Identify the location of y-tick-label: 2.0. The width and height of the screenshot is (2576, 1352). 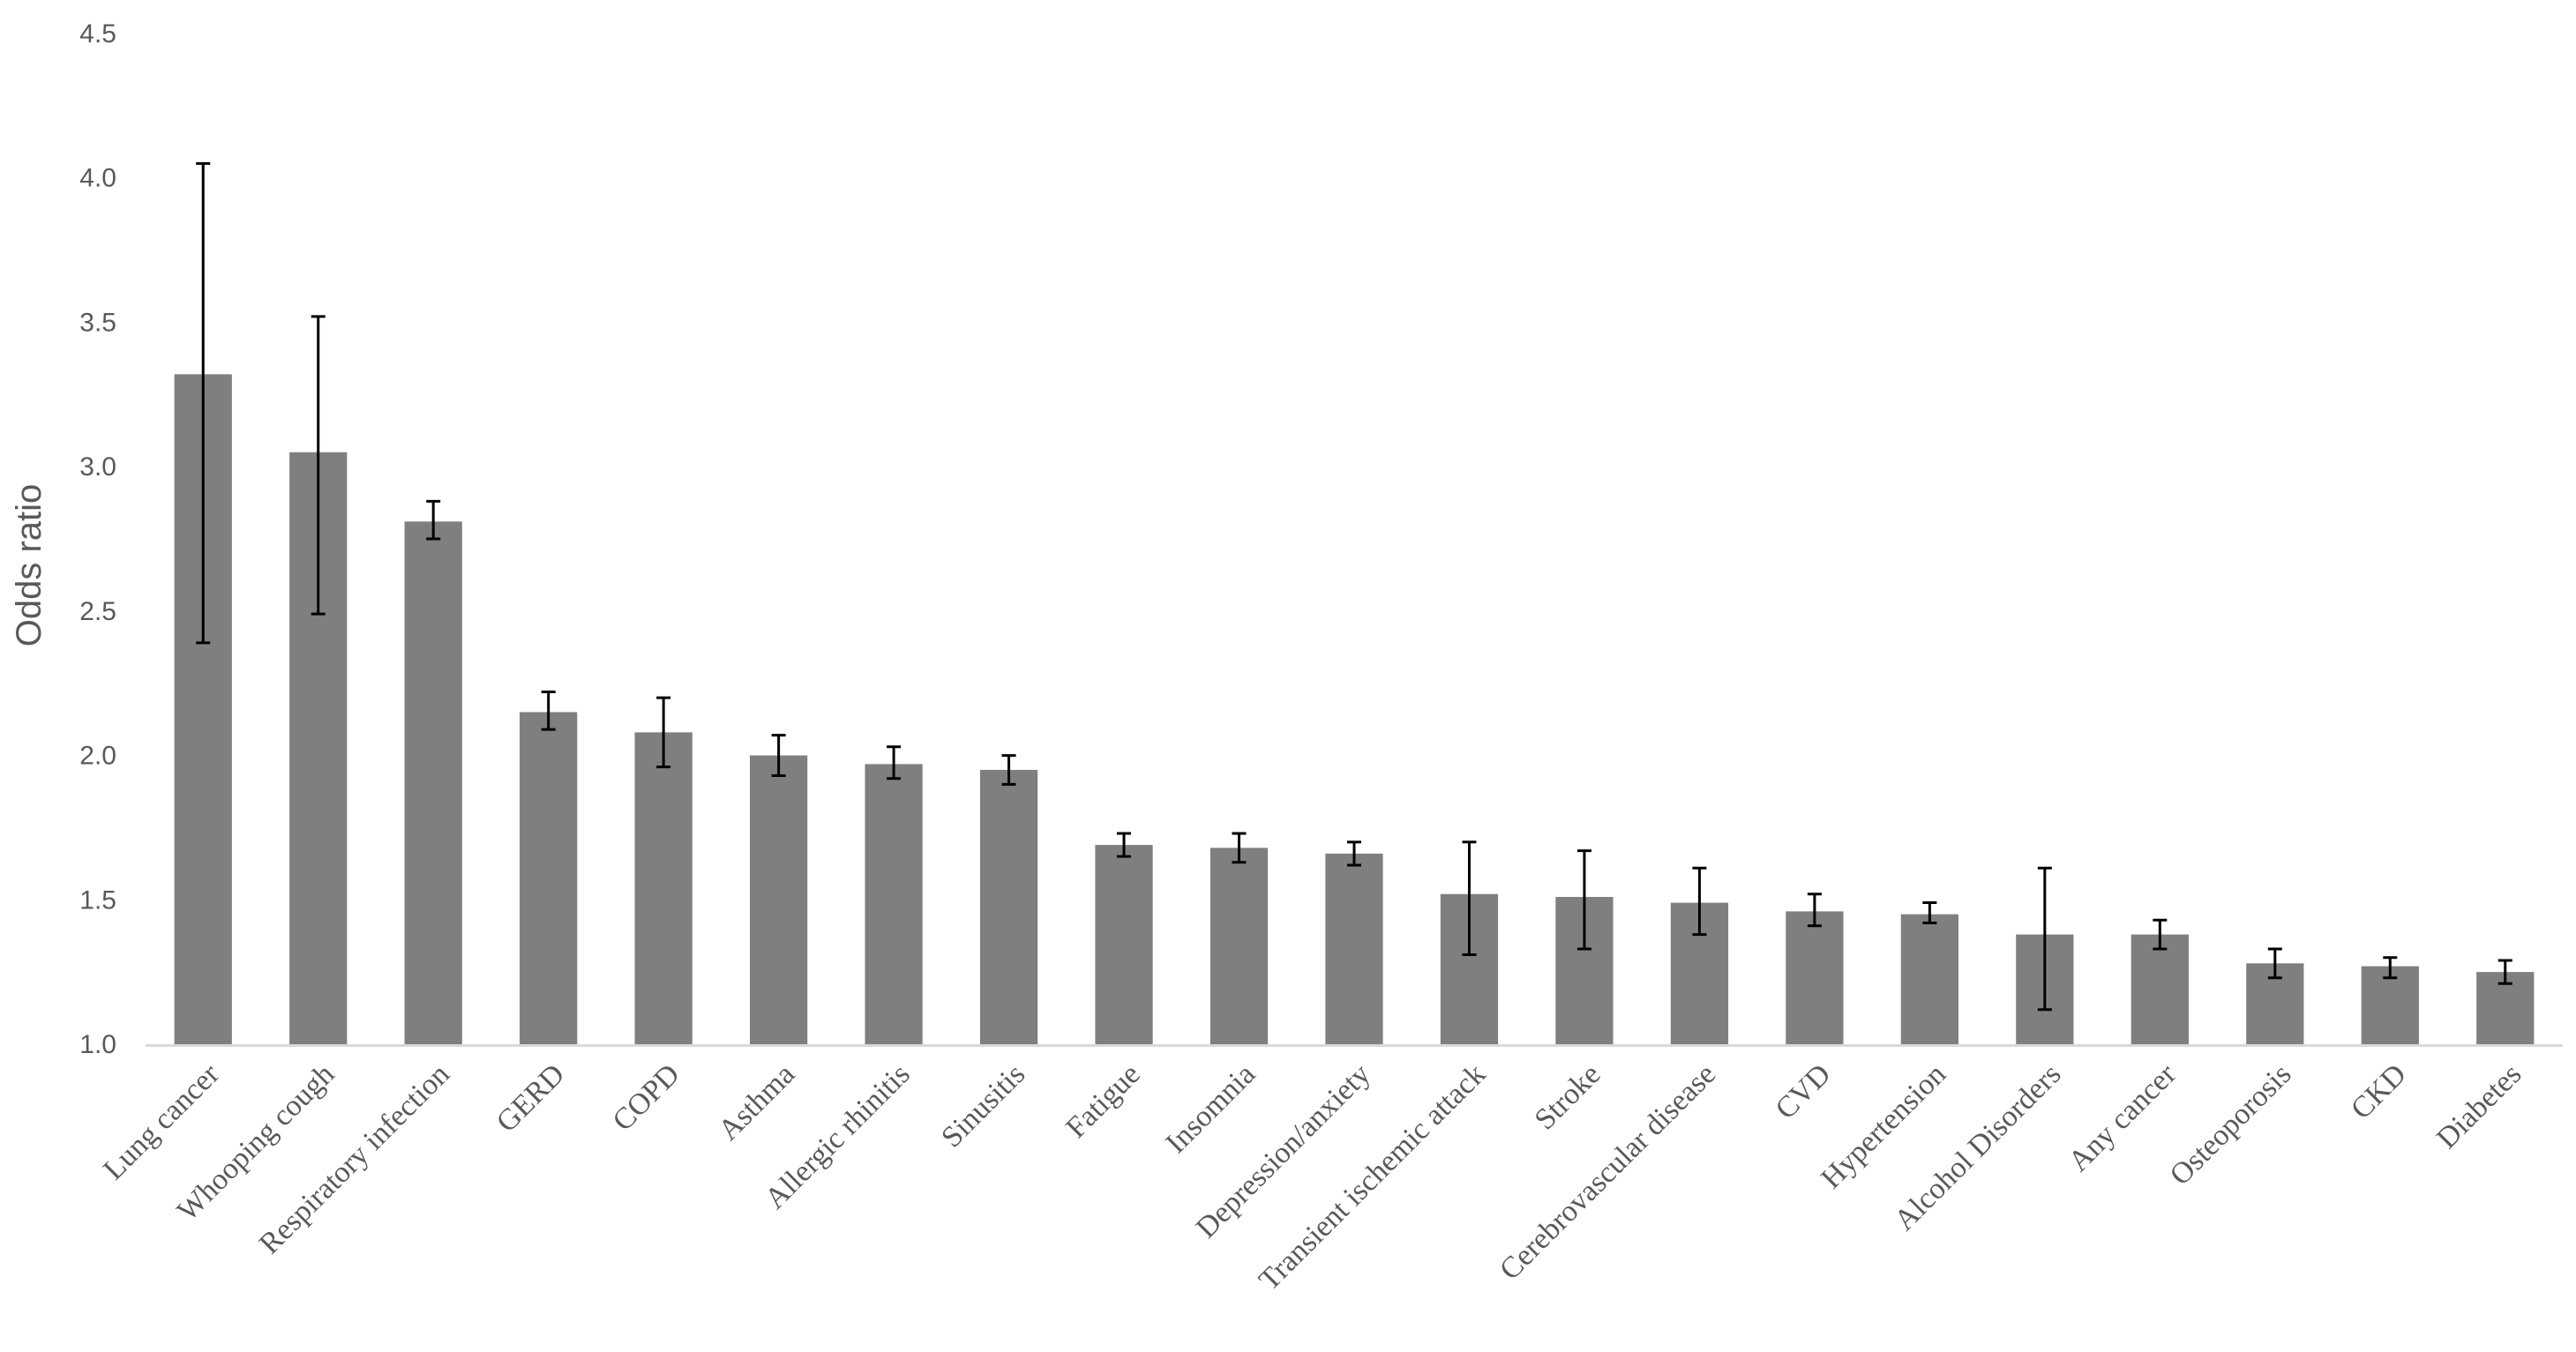
(98, 756).